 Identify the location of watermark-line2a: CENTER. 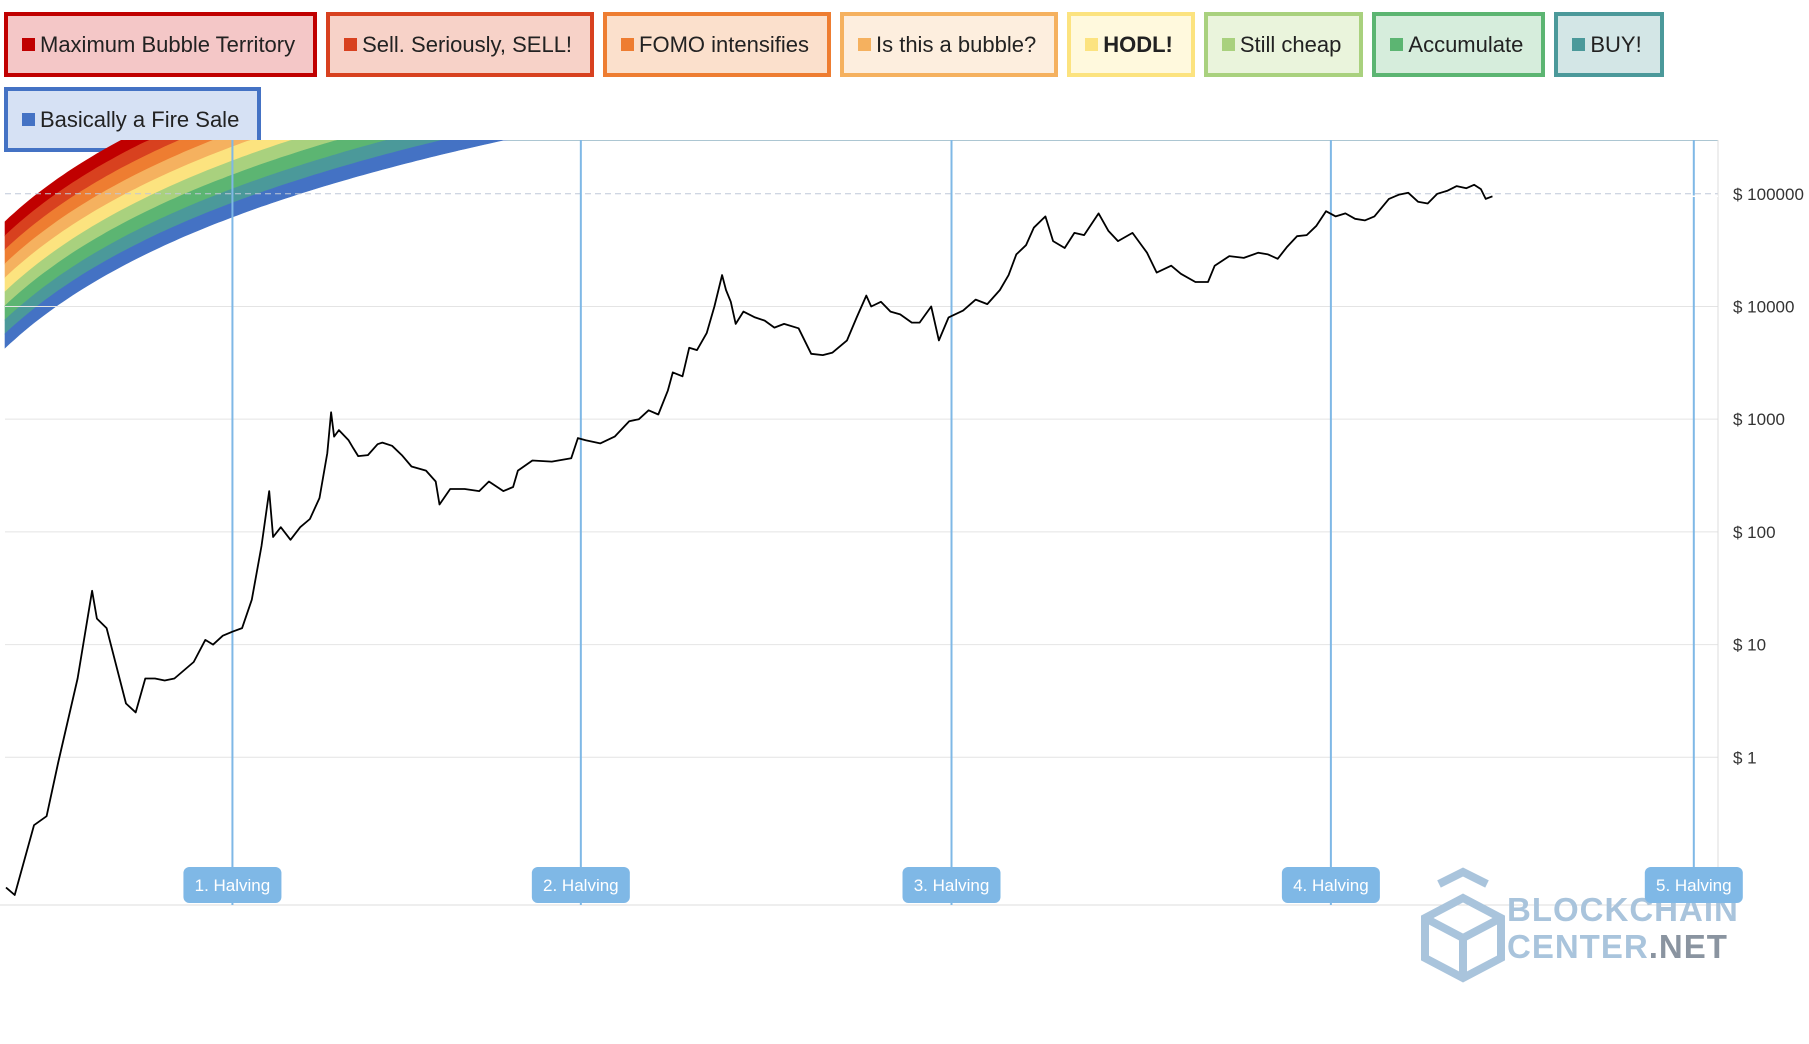
(1578, 946).